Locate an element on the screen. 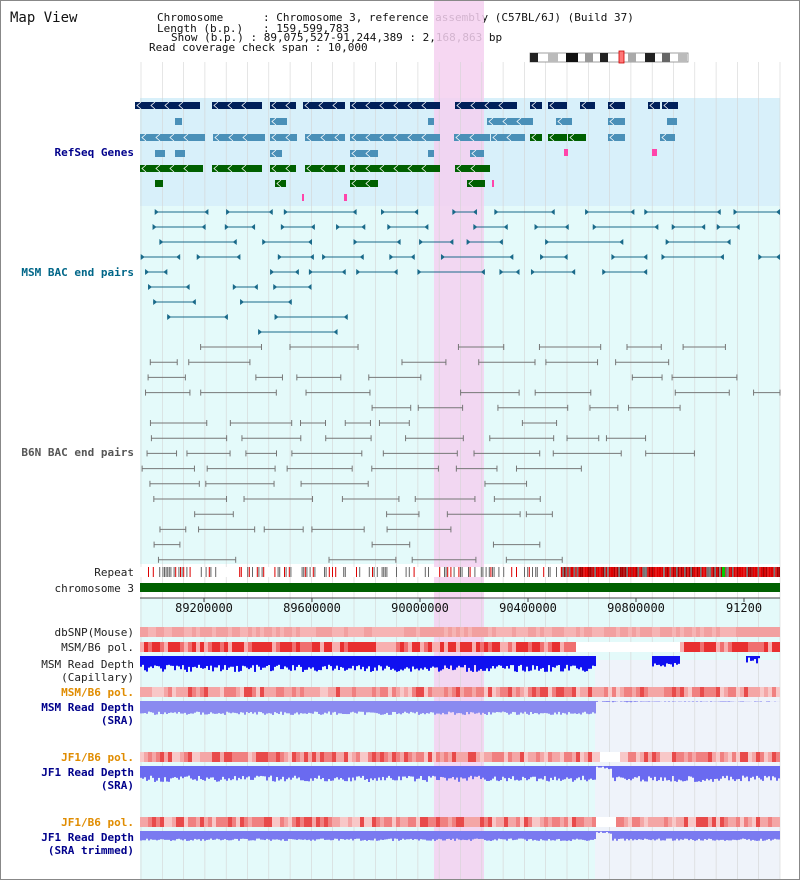 This screenshot has width=800, height=880. ideogram-band is located at coordinates (553, 57).